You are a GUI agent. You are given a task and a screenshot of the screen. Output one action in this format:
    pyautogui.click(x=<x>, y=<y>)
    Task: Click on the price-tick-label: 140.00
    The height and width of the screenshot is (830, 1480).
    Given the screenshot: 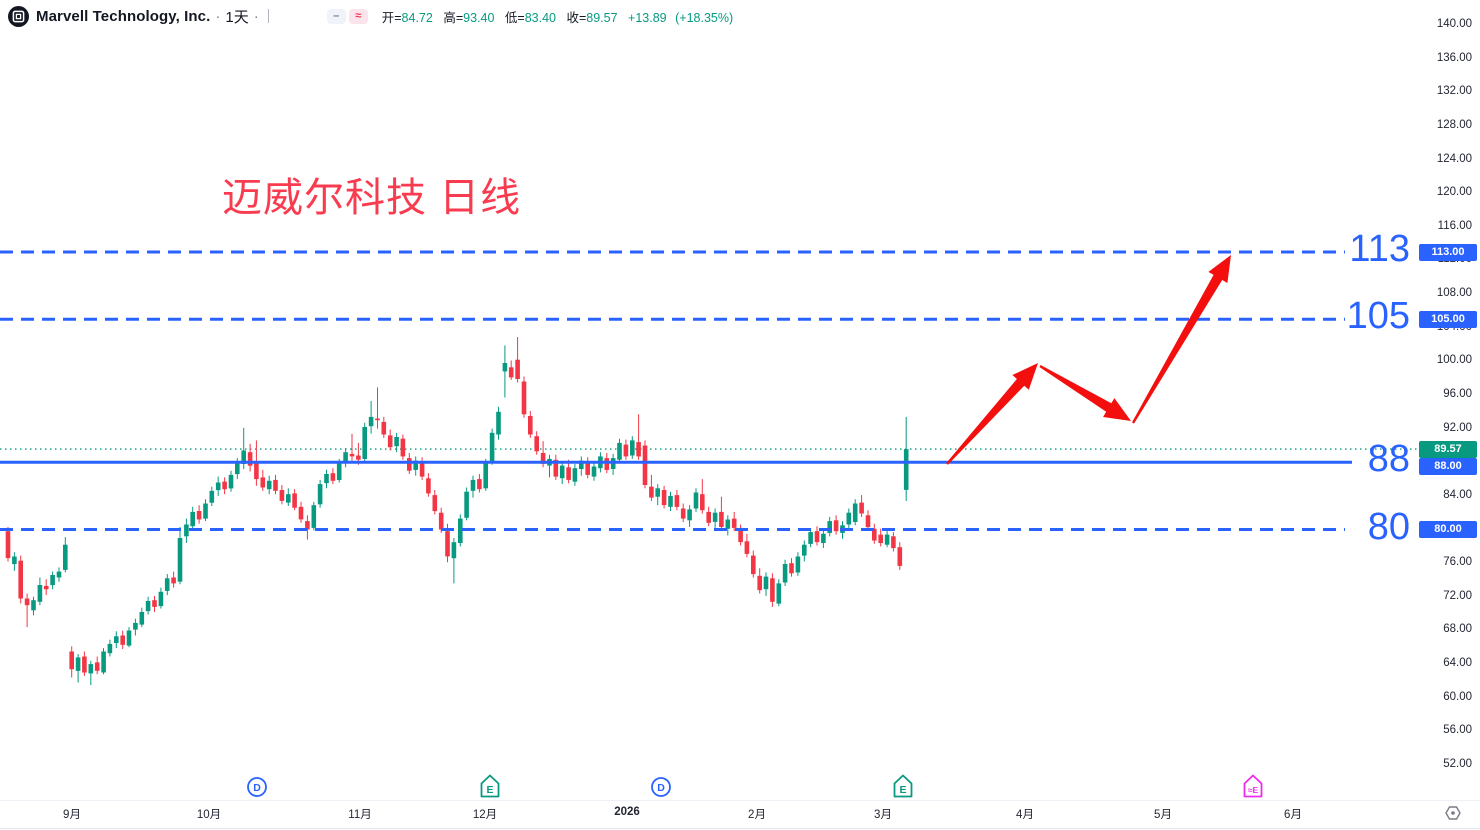 What is the action you would take?
    pyautogui.click(x=1454, y=24)
    